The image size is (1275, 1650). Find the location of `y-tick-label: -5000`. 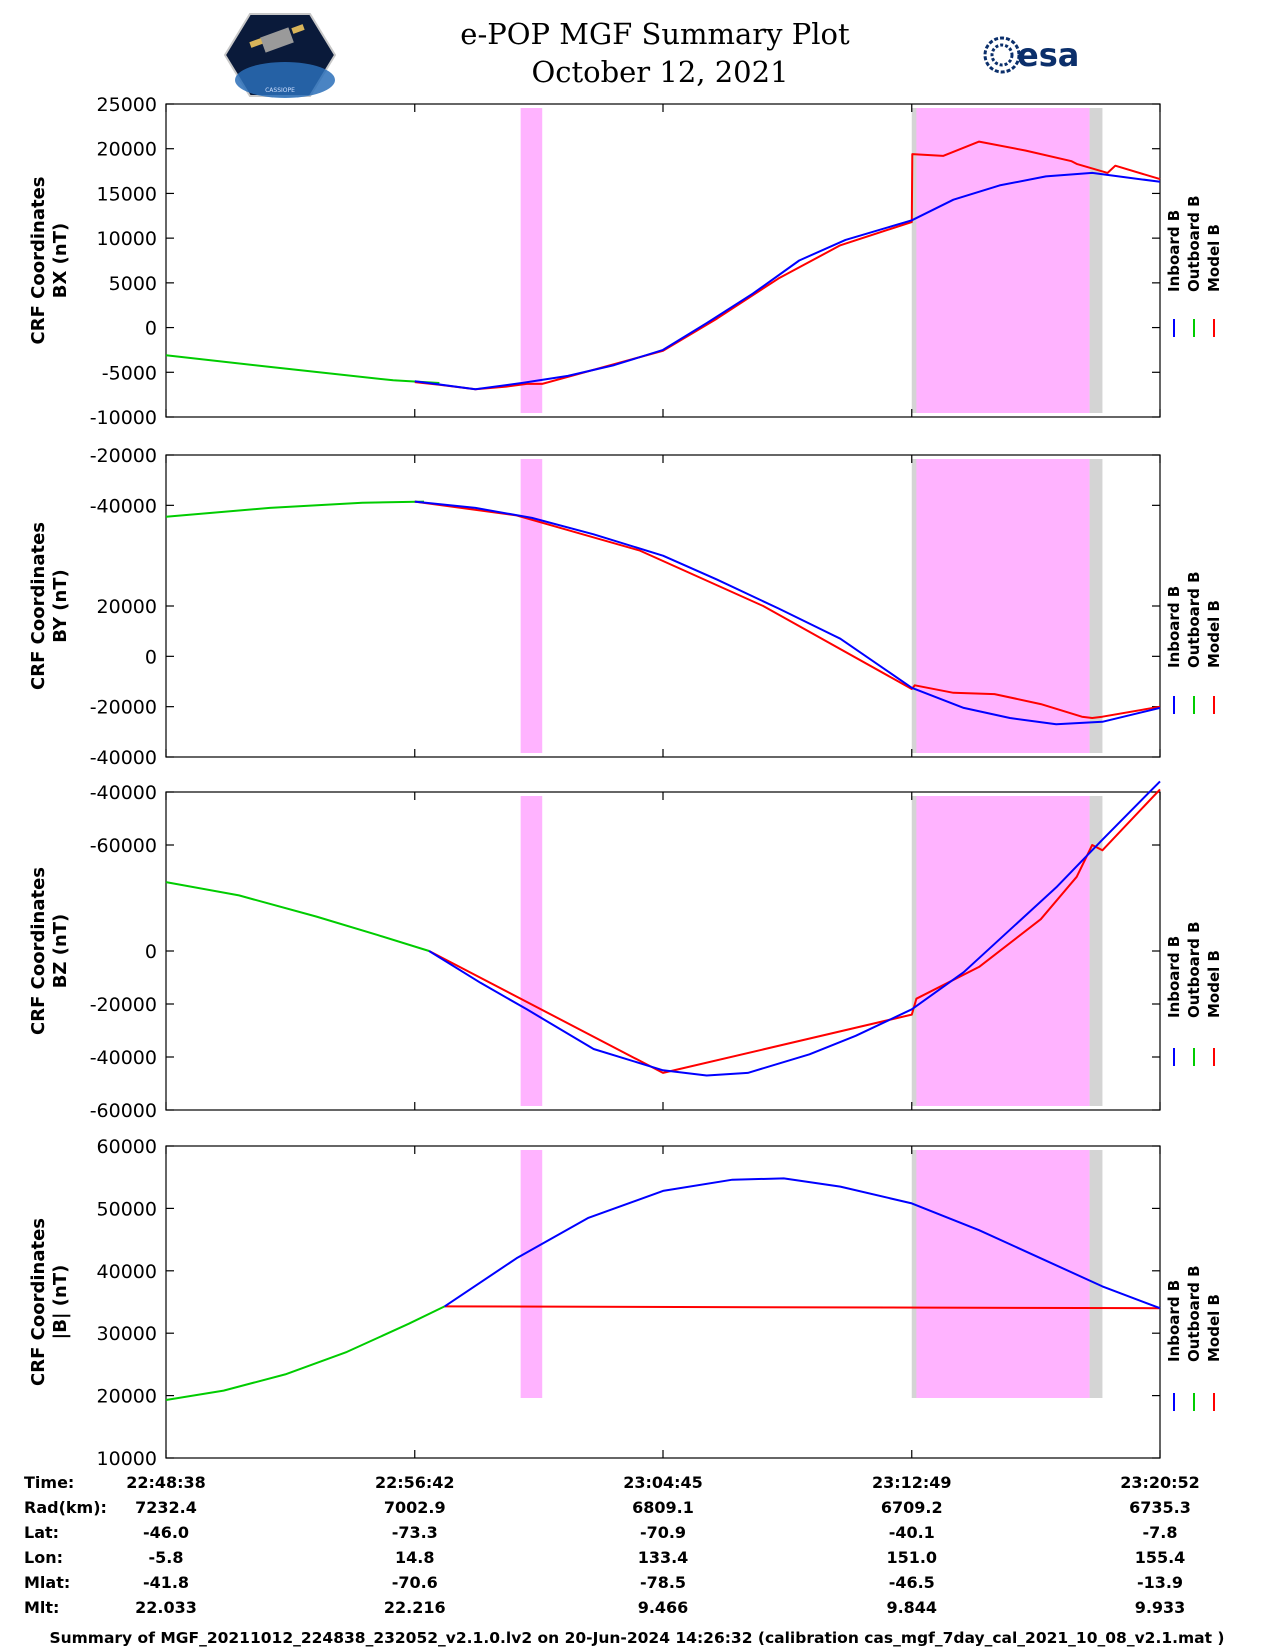

y-tick-label: -5000 is located at coordinates (129, 373).